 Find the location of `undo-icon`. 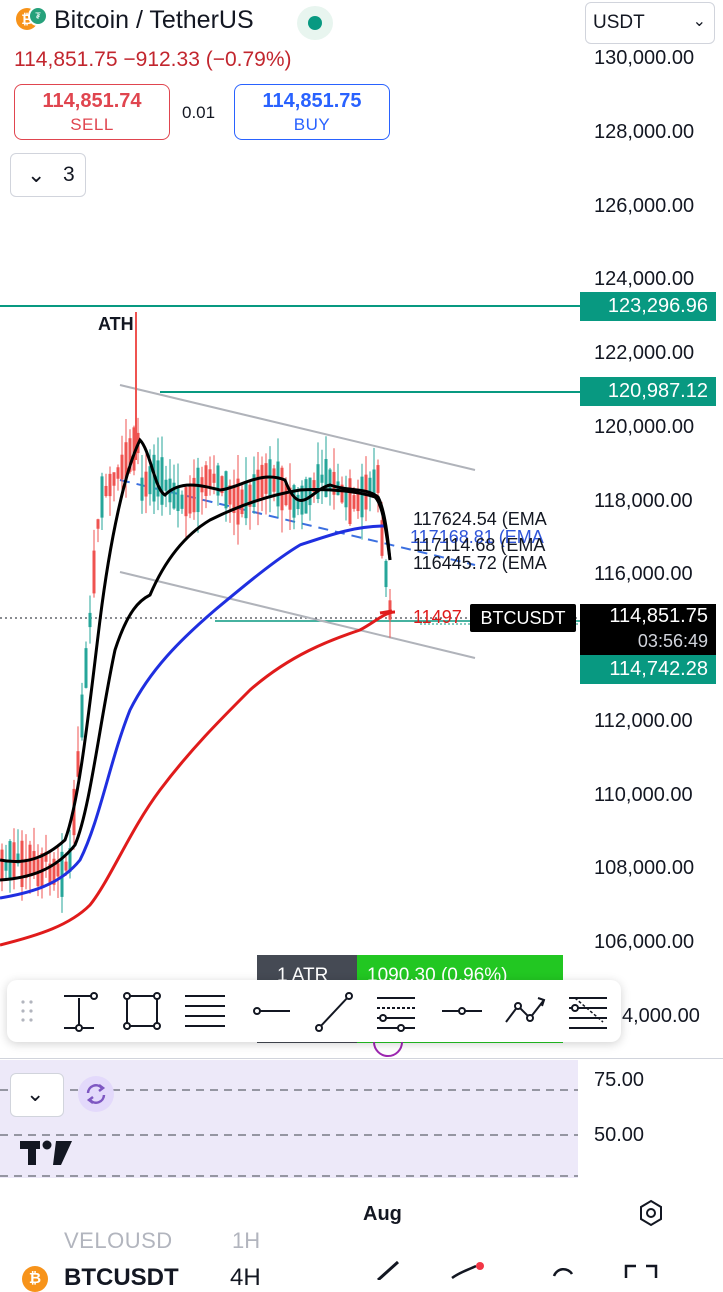

undo-icon is located at coordinates (561, 1271).